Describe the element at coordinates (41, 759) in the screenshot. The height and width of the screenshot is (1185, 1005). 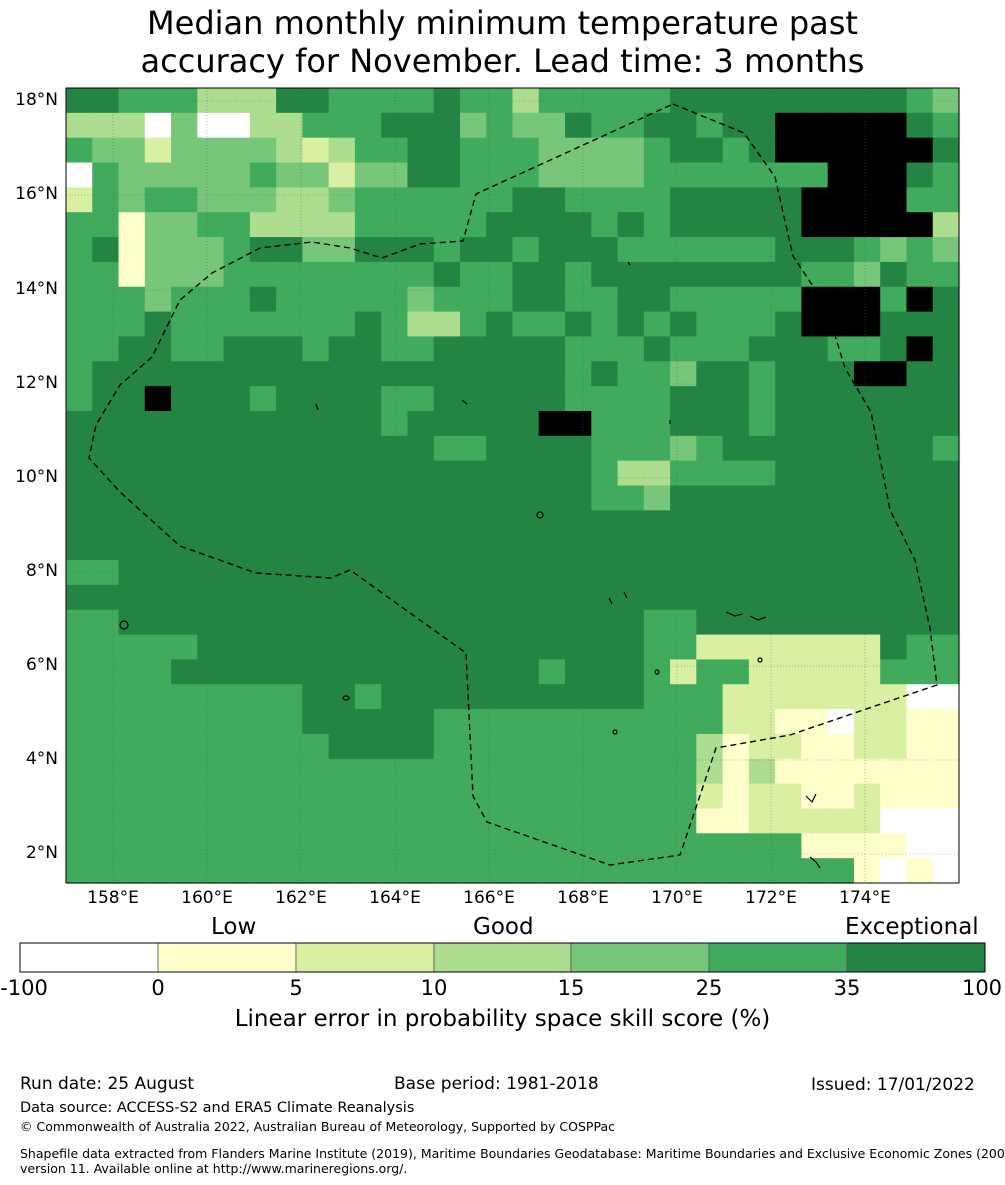
I see `latitude-label: 4°N` at that location.